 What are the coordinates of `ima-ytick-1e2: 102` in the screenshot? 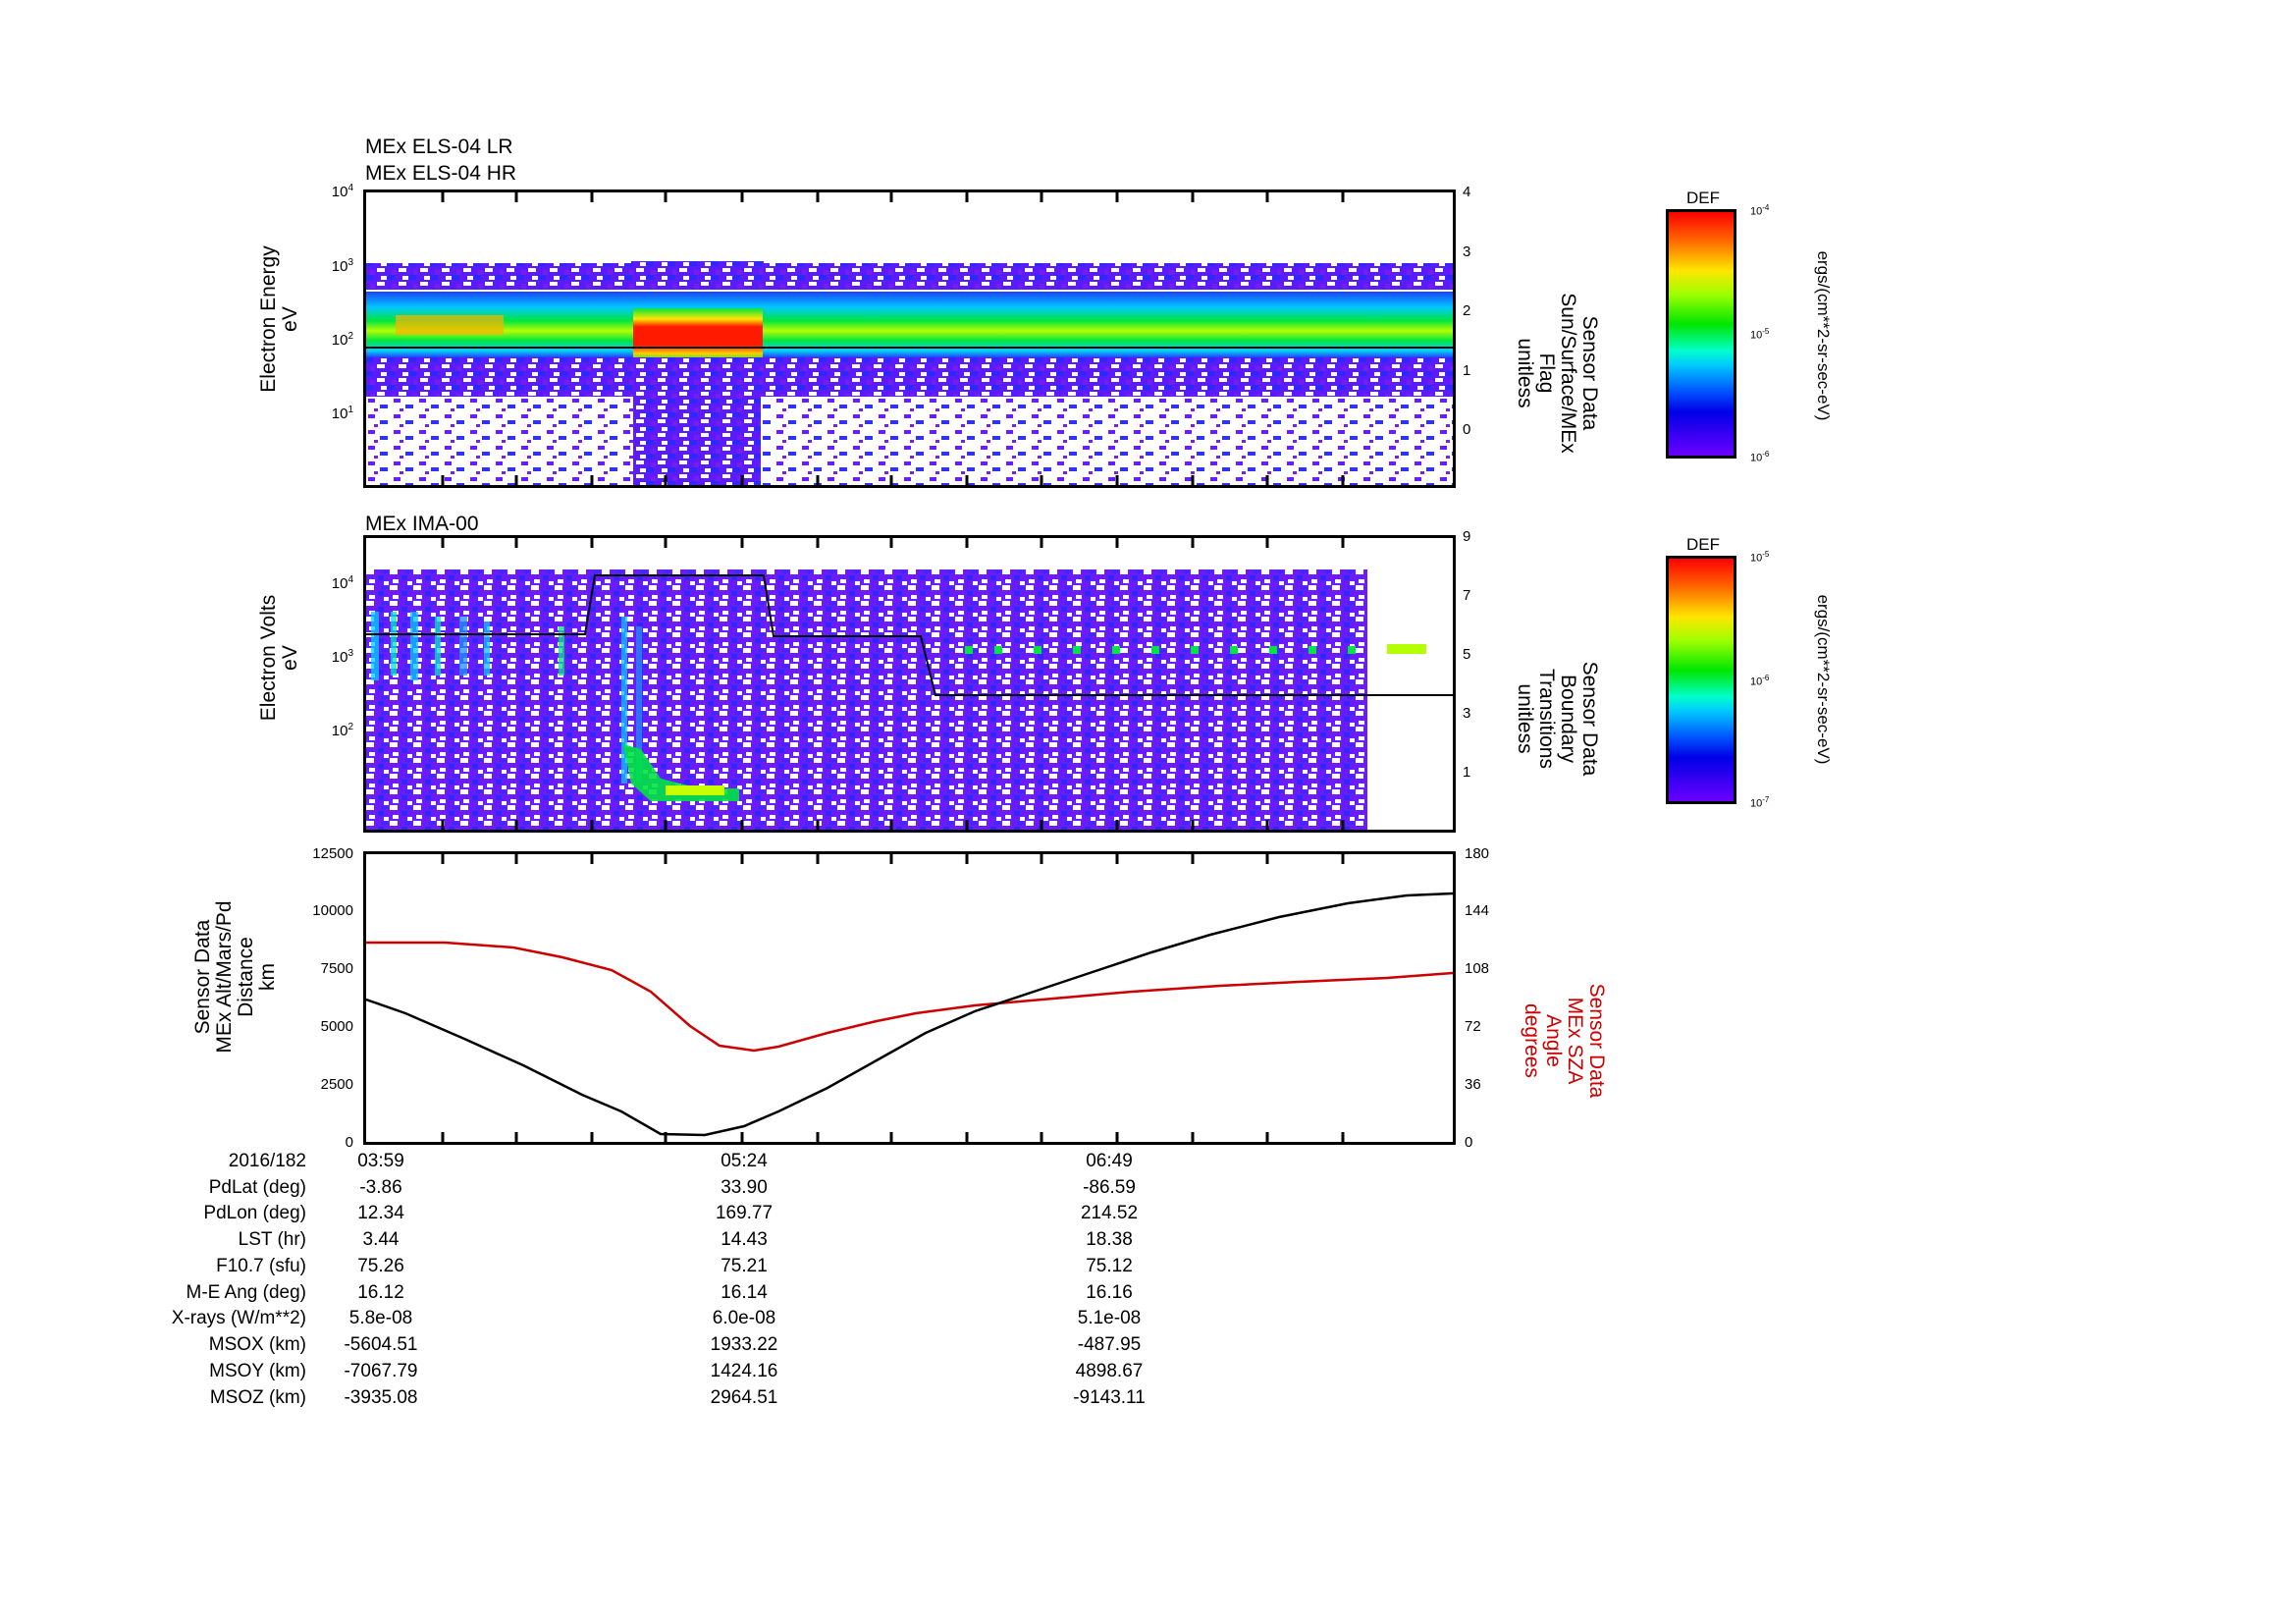 It's located at (342, 730).